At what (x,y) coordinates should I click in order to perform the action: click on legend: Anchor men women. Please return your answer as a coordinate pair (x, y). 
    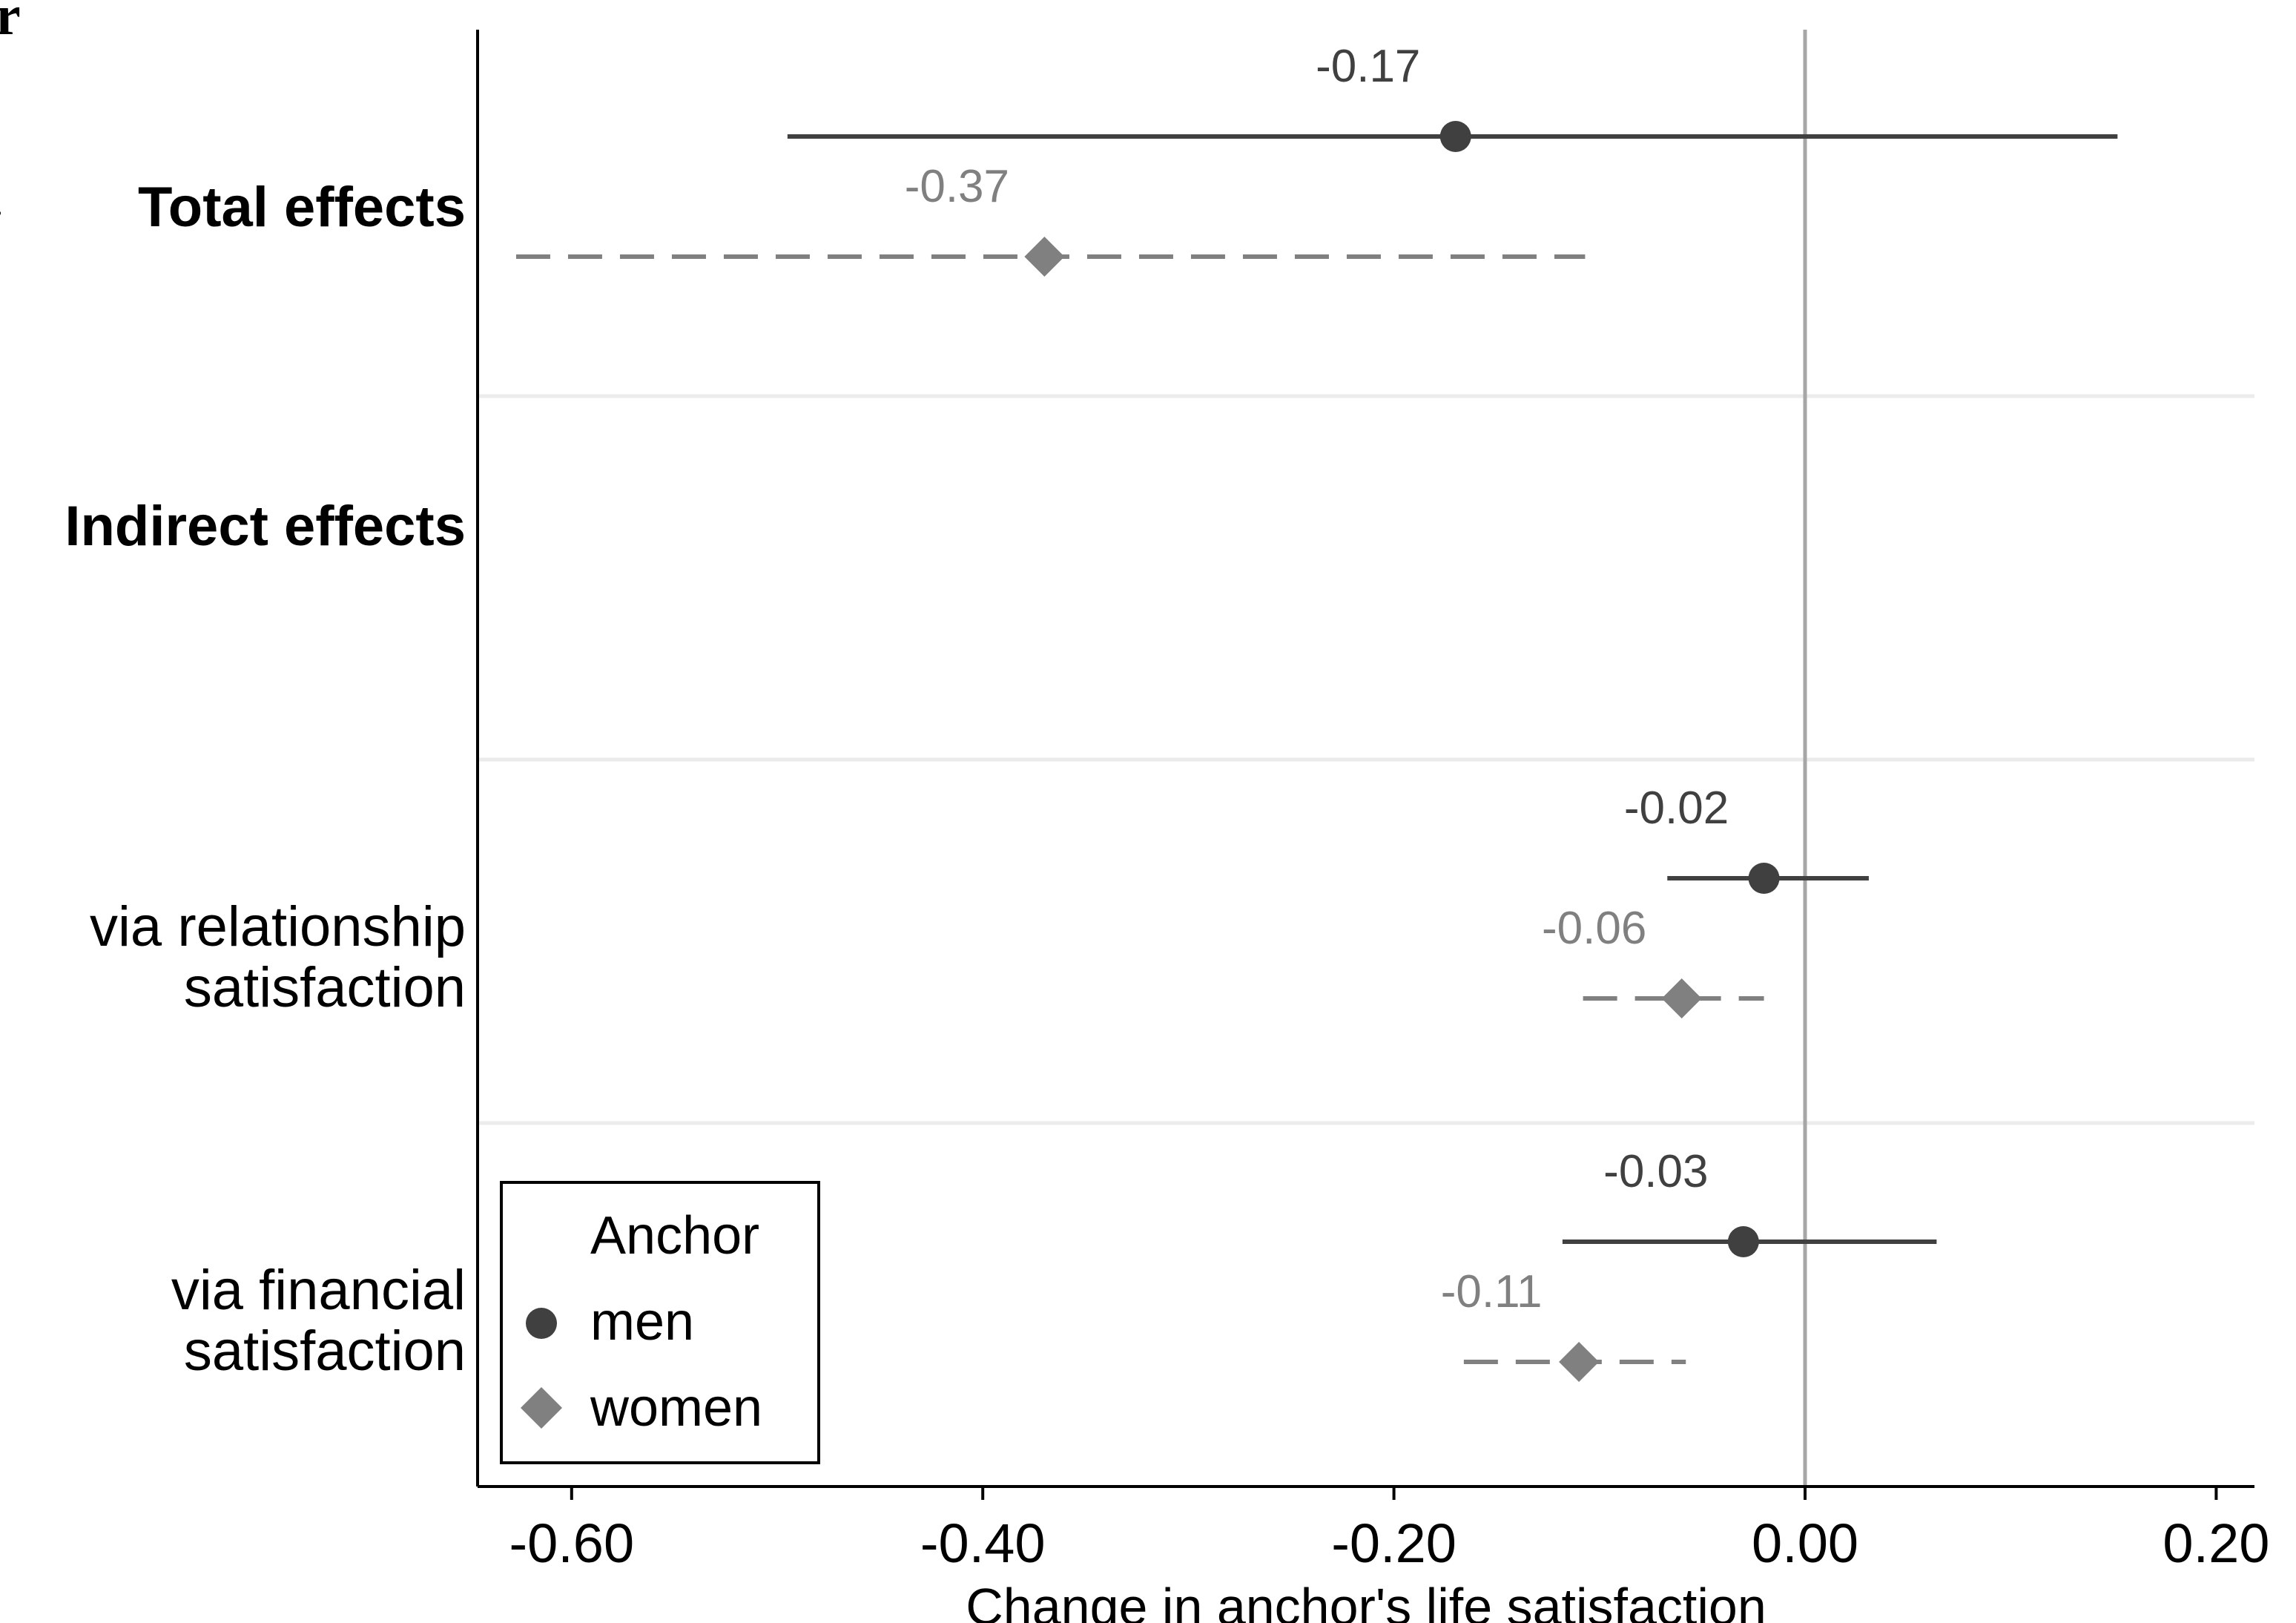
    Looking at the image, I should click on (660, 1322).